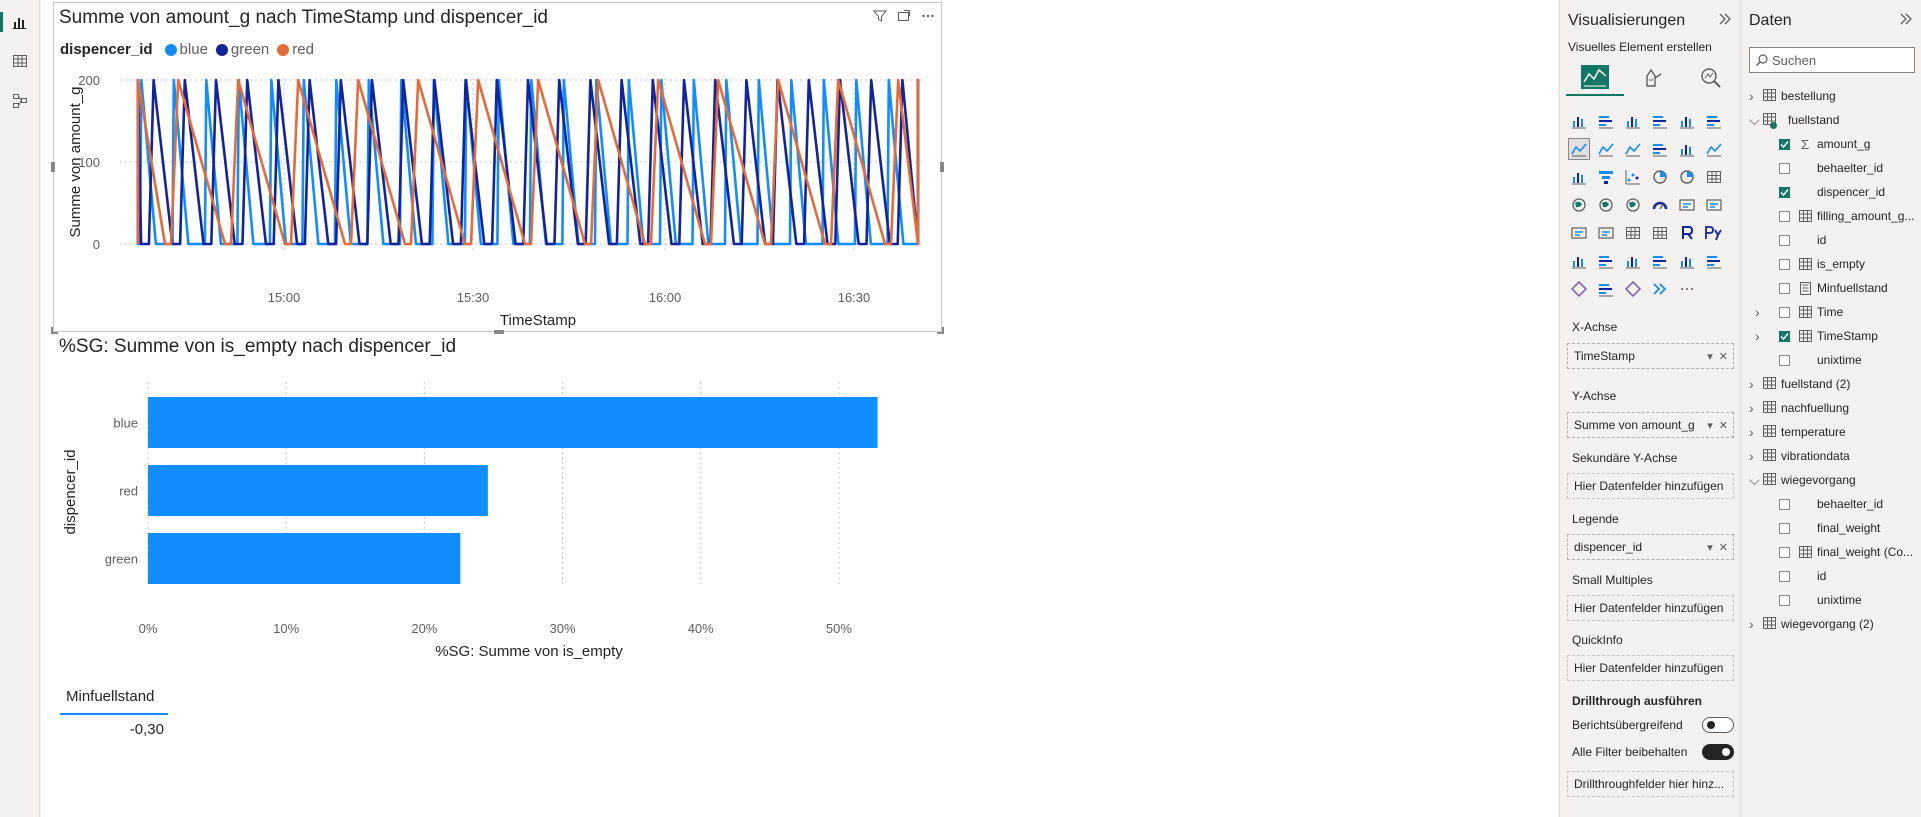  What do you see at coordinates (1633, 177) in the screenshot?
I see `scatter-icon` at bounding box center [1633, 177].